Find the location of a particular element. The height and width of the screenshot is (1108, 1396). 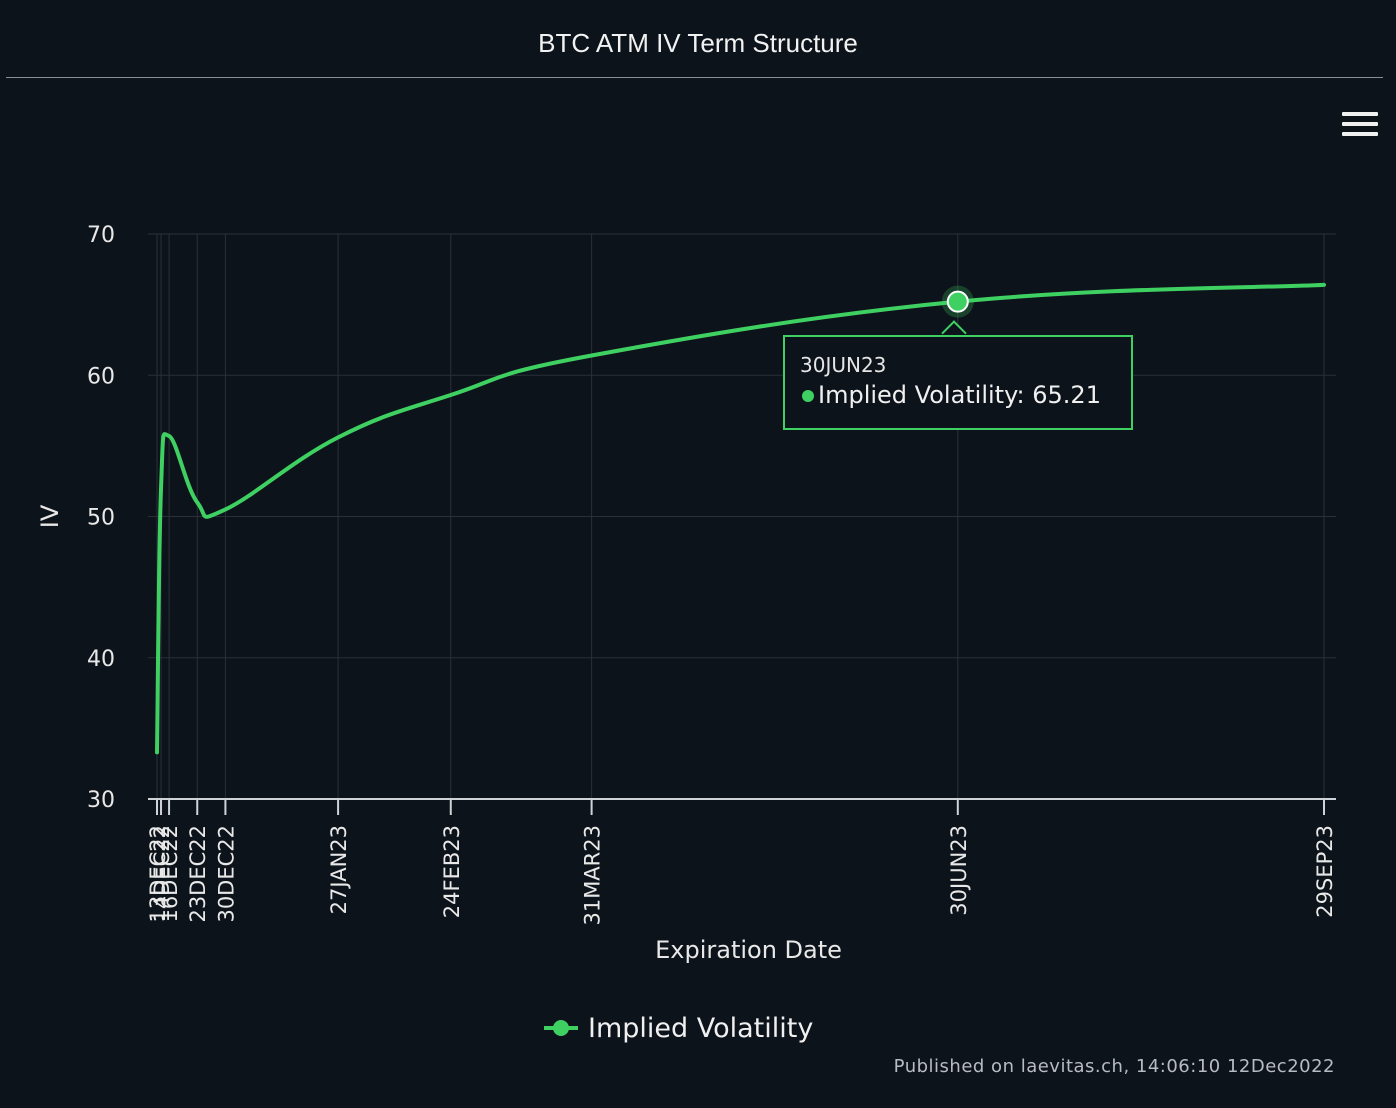

legend-line-marker-icon is located at coordinates (561, 1028).